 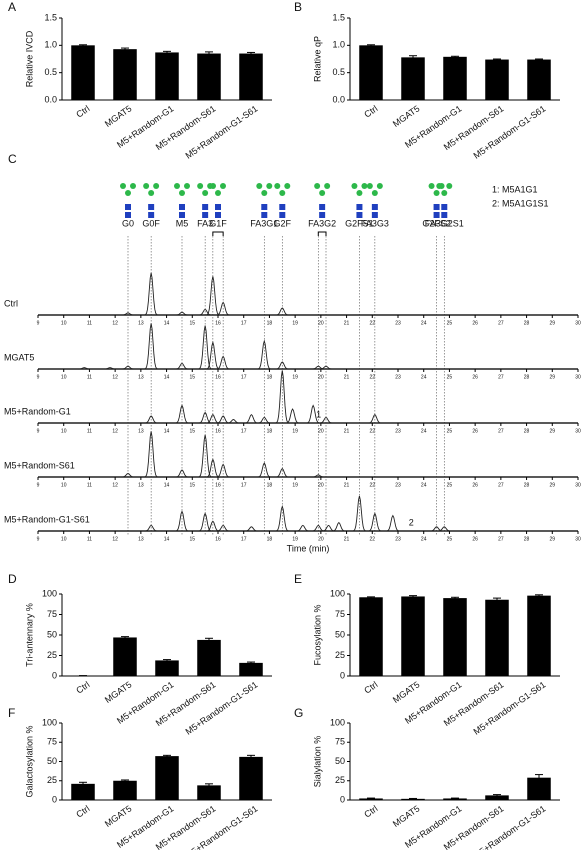 I want to click on x-tick-label: 14, so click(x=167, y=431).